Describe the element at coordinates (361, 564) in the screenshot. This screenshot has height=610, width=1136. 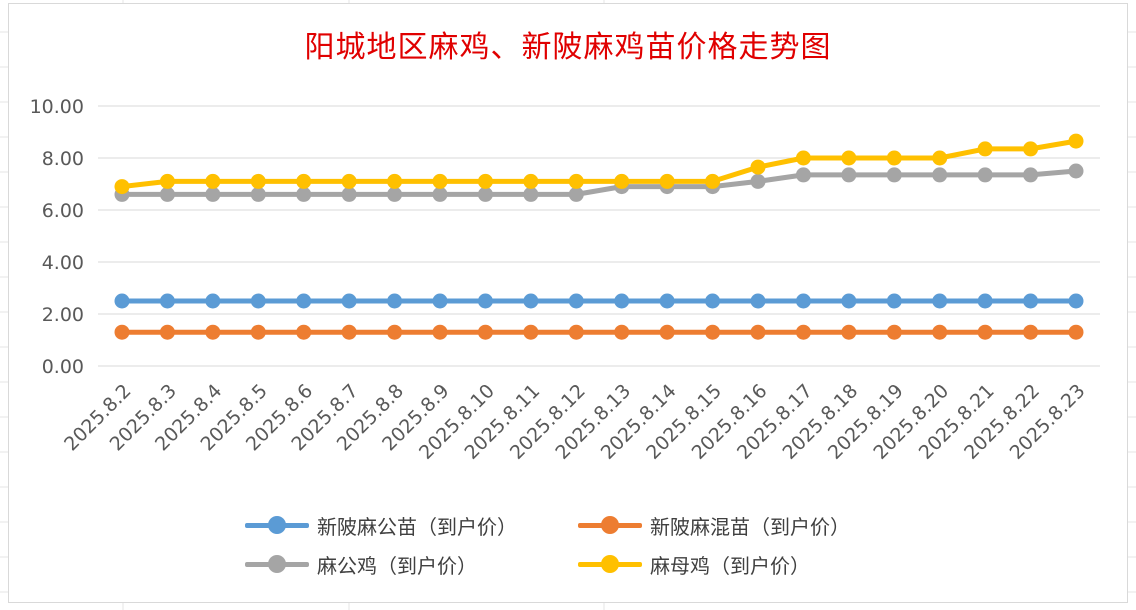
I see `legend-item-series-3: 麻公鸡（到户价）` at that location.